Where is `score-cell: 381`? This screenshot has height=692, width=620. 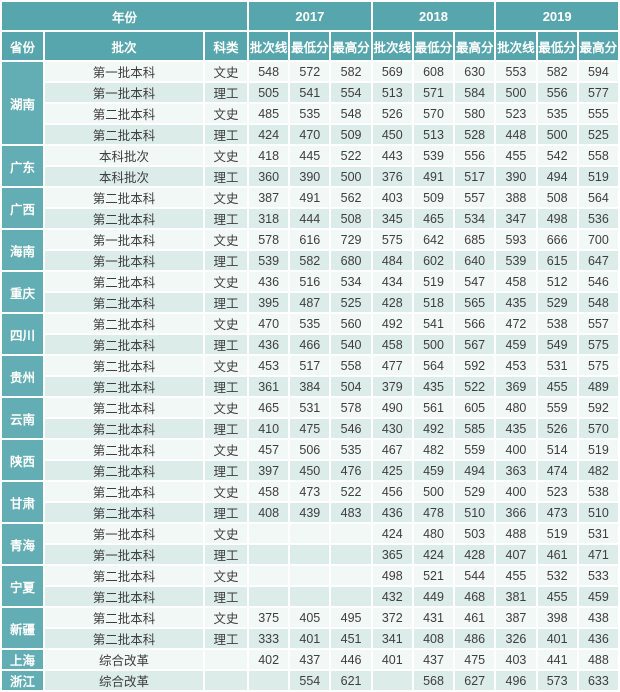 score-cell: 381 is located at coordinates (516, 596).